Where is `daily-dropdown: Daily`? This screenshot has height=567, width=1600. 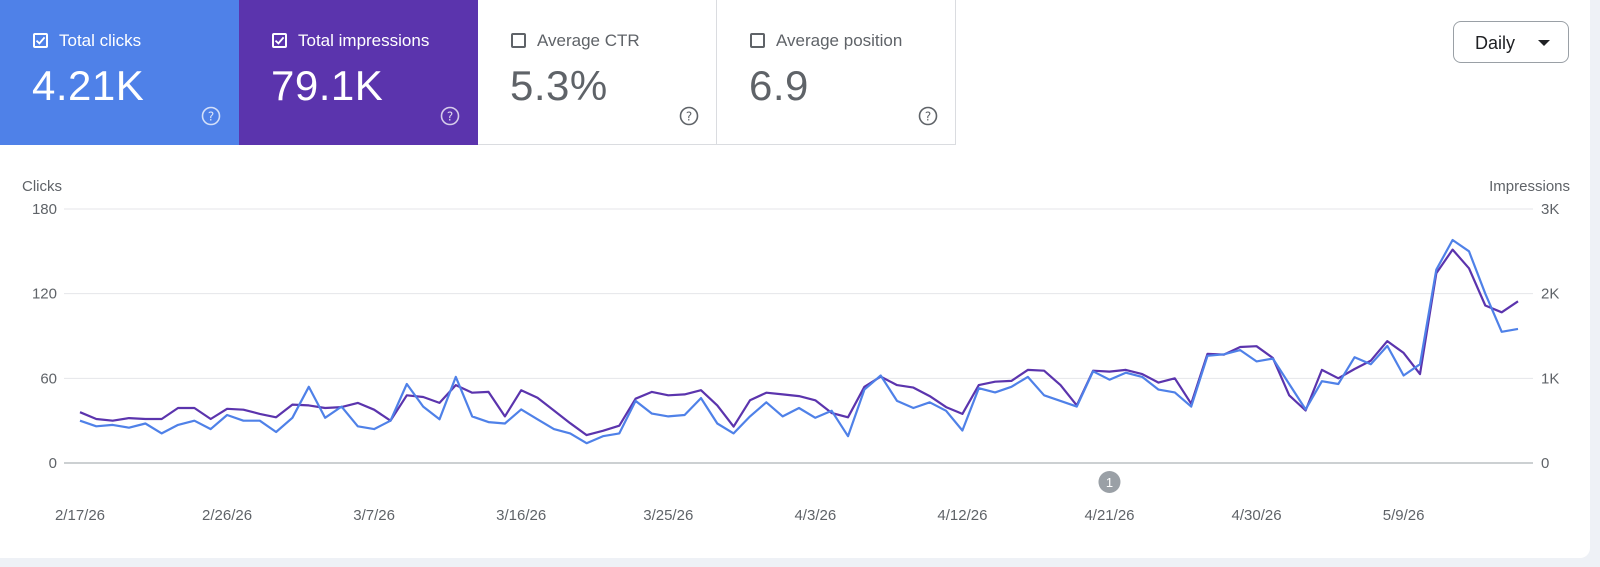
daily-dropdown: Daily is located at coordinates (1511, 42).